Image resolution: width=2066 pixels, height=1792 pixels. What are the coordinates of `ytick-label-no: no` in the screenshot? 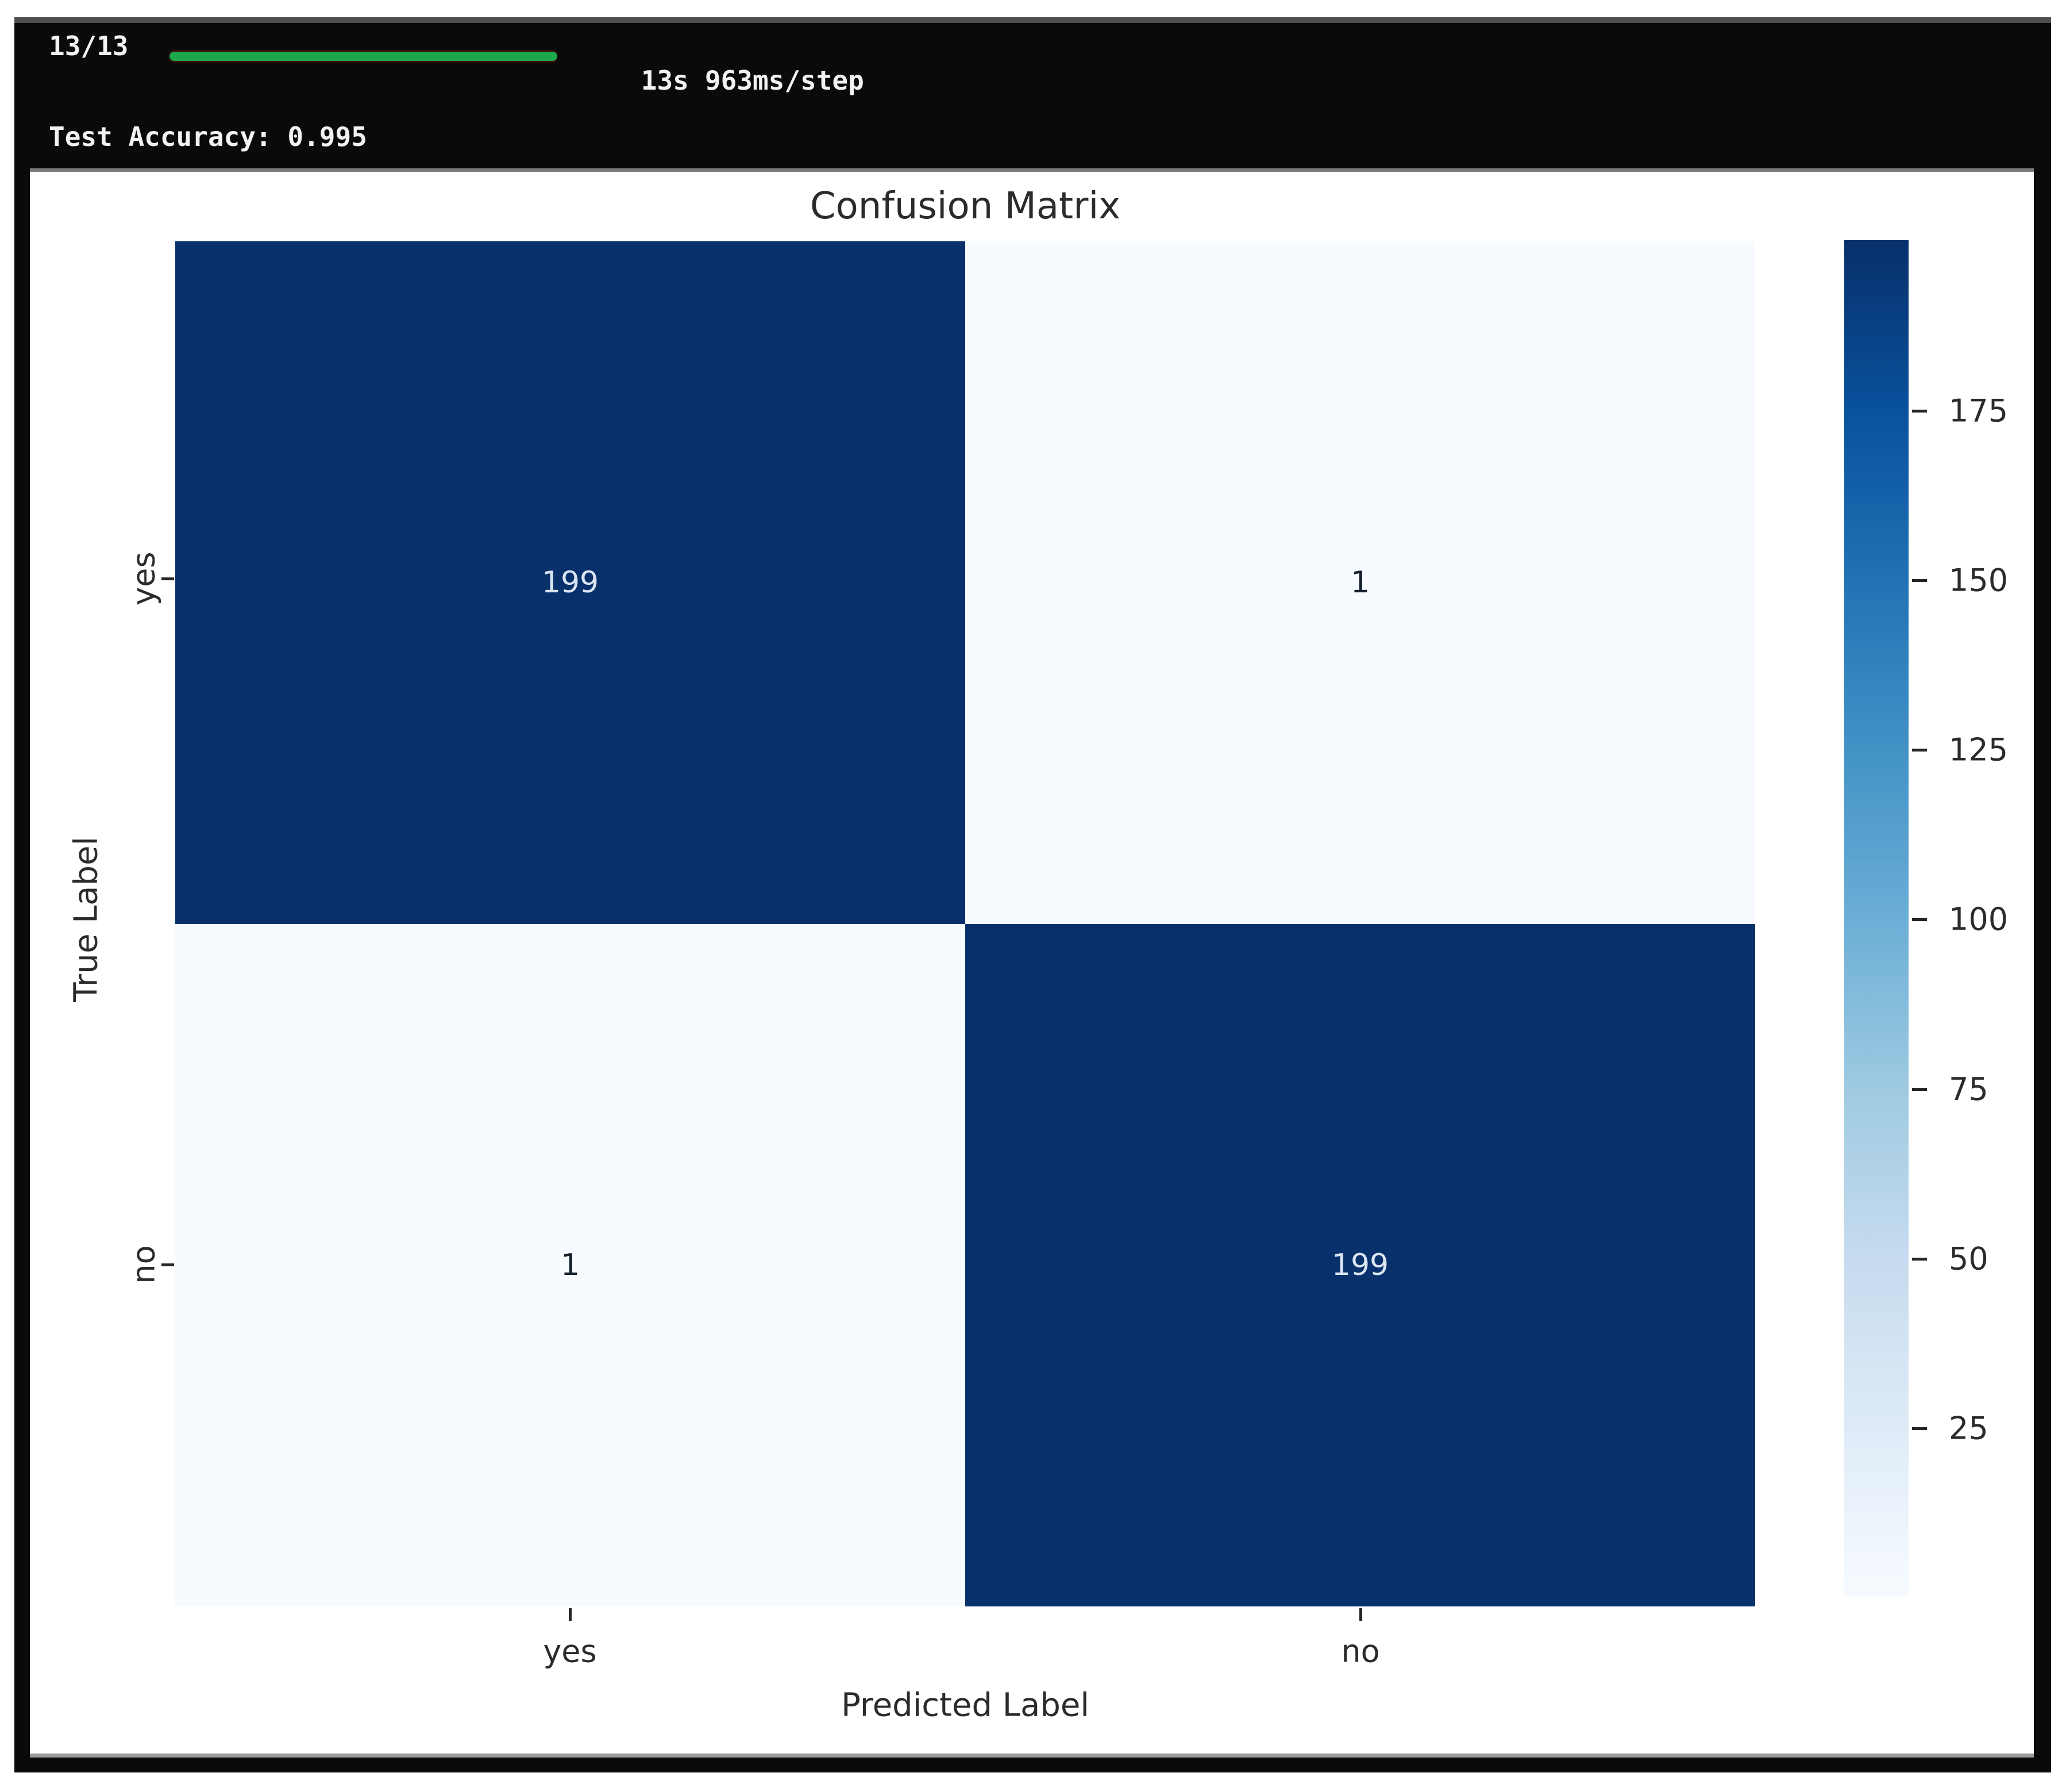 It's located at (143, 1264).